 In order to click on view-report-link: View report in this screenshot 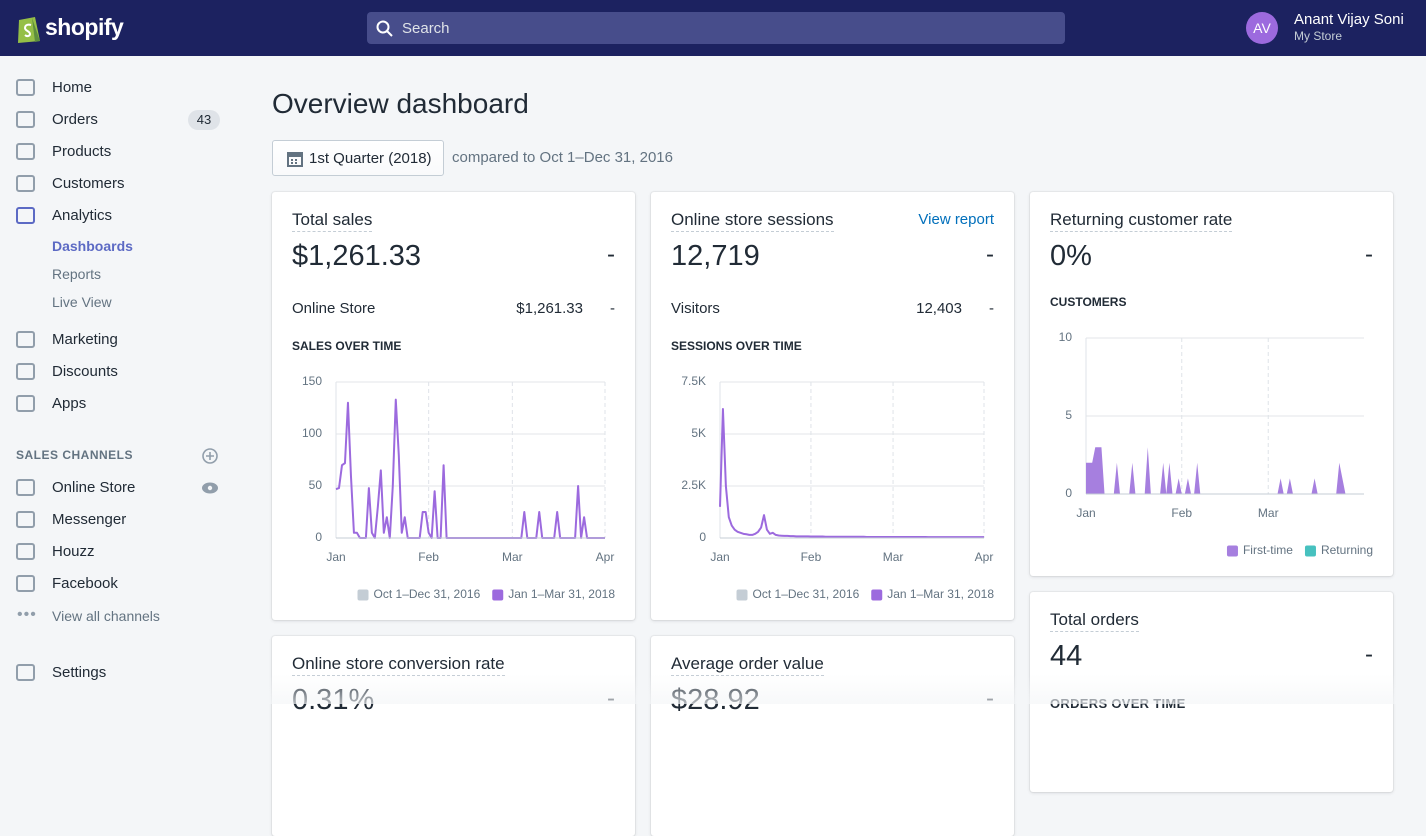, I will do `click(956, 219)`.